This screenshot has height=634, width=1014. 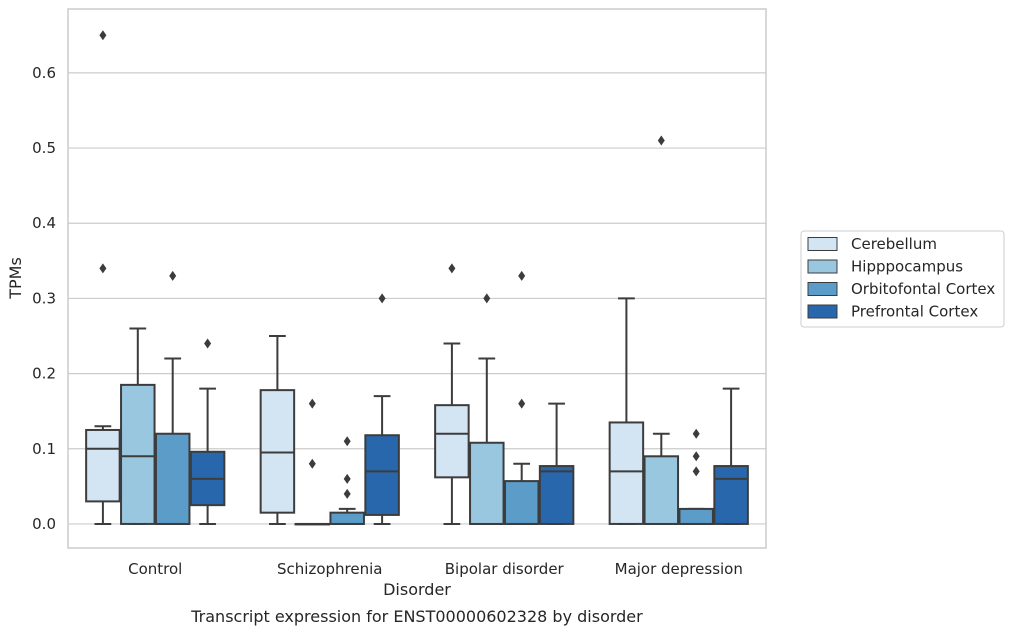 I want to click on x-tick-label: Schizophrenia, so click(x=329, y=569).